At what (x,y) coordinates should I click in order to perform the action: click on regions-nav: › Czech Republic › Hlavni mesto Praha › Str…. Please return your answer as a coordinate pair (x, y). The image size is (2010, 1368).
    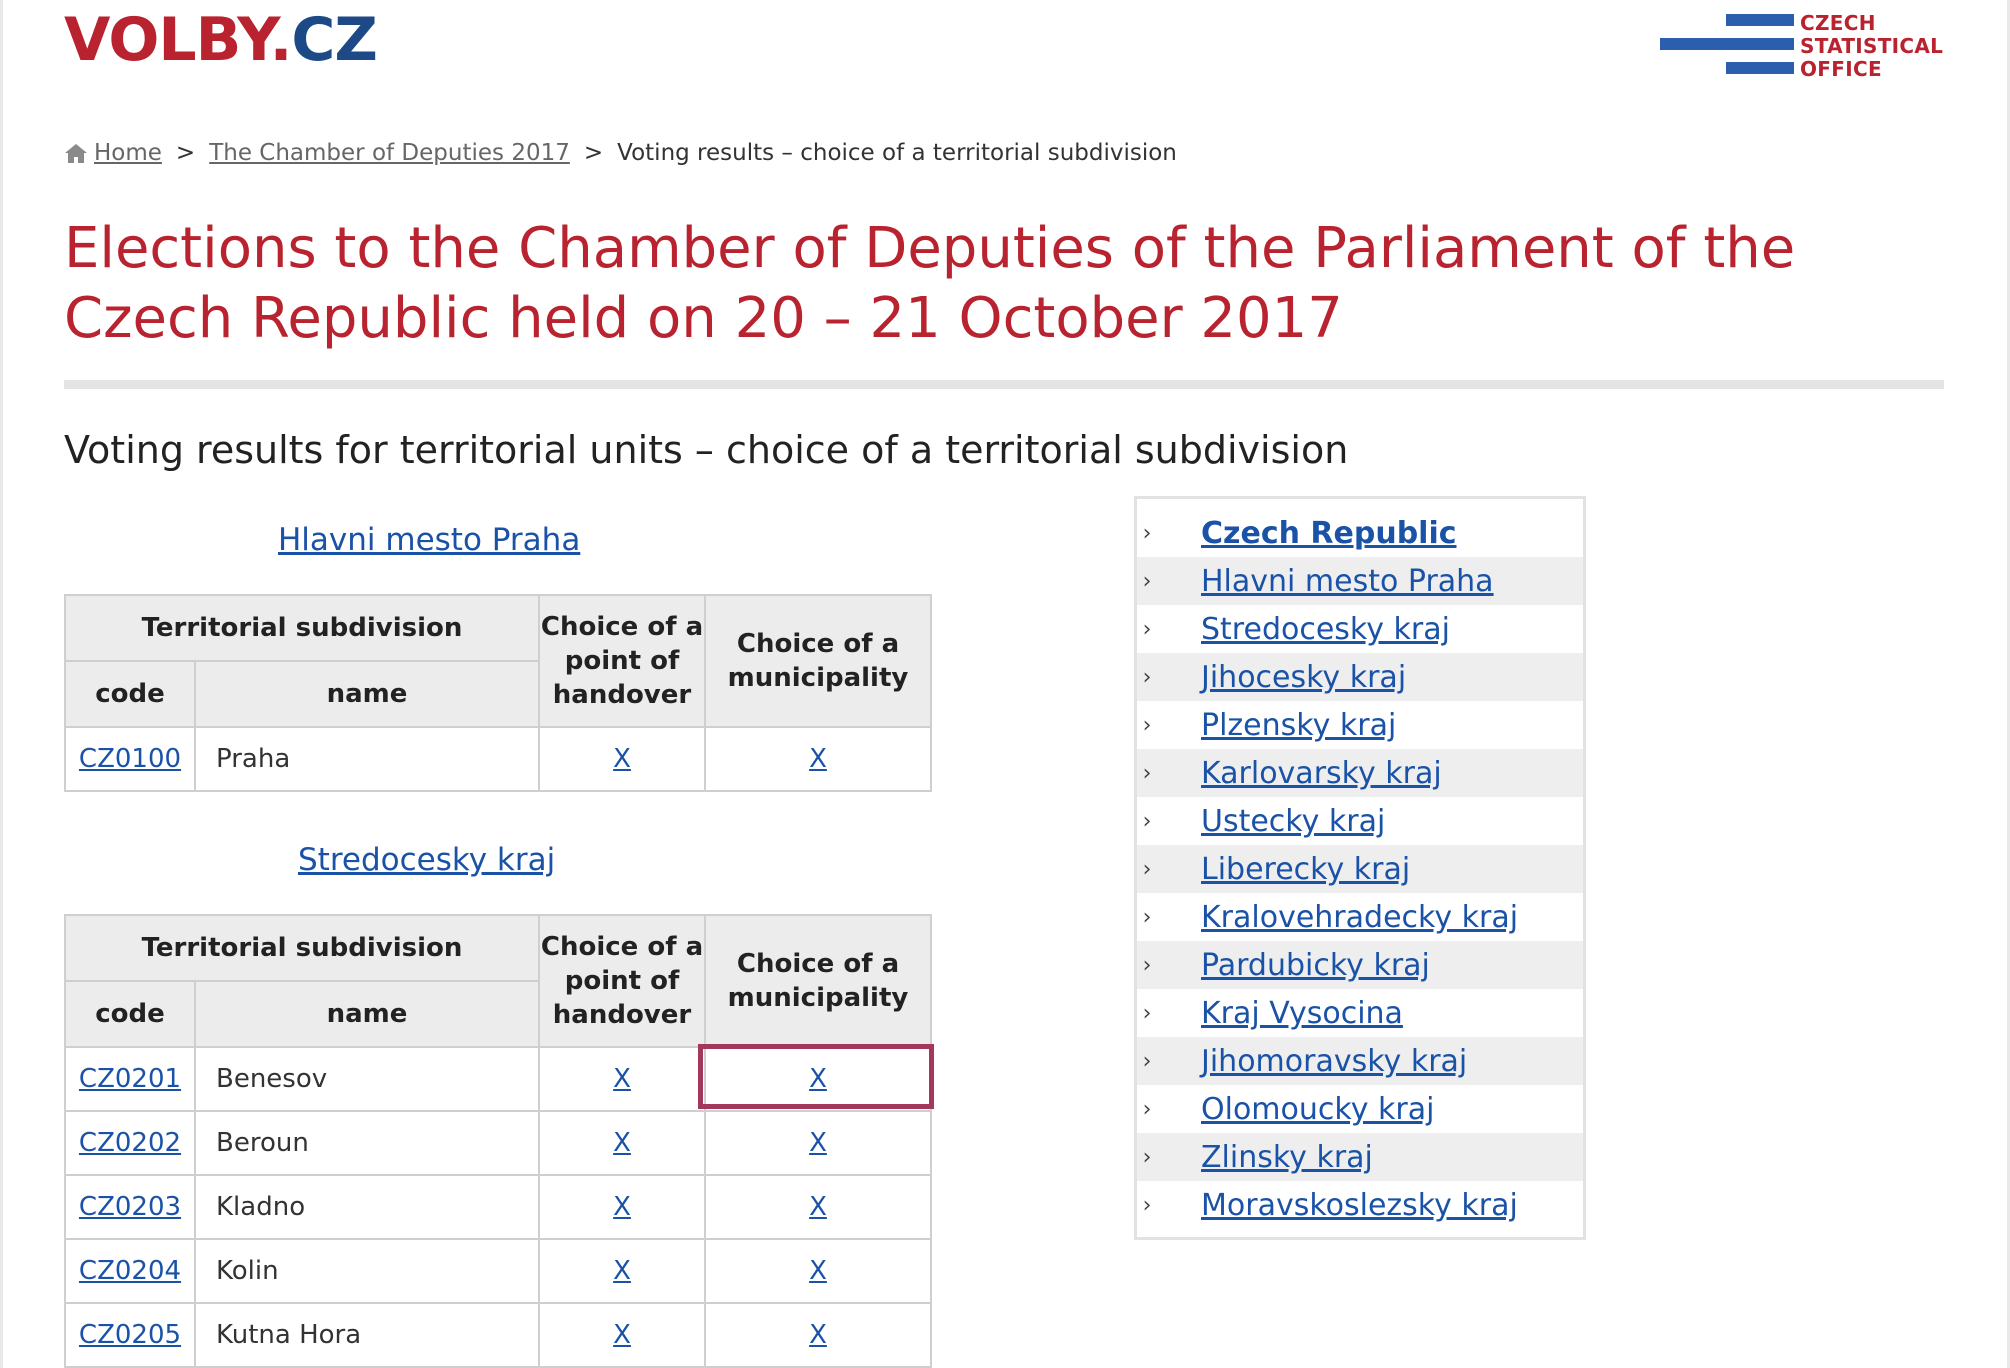
    Looking at the image, I should click on (1360, 868).